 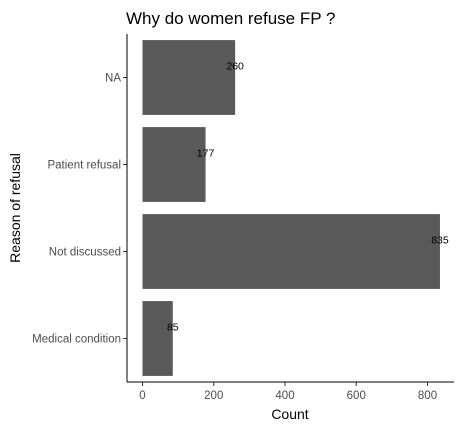 What do you see at coordinates (440, 241) in the screenshot?
I see `data-label-not-discussed: 835` at bounding box center [440, 241].